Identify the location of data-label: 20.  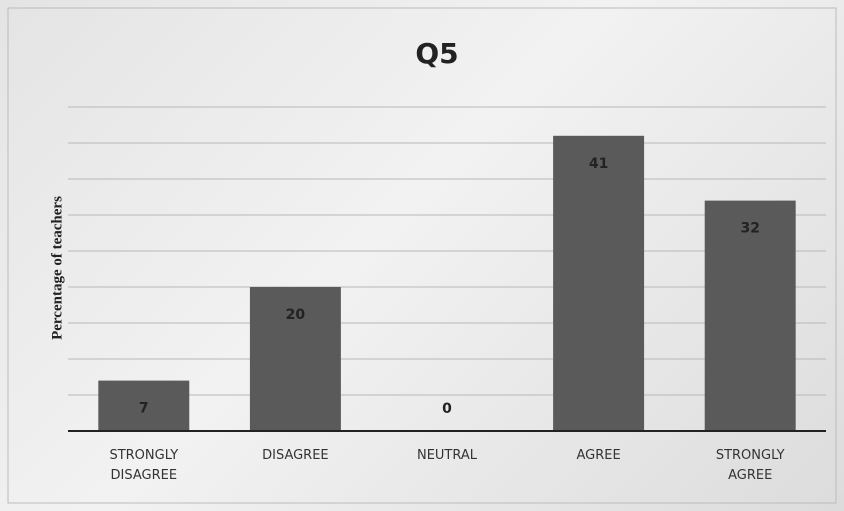
(296, 315).